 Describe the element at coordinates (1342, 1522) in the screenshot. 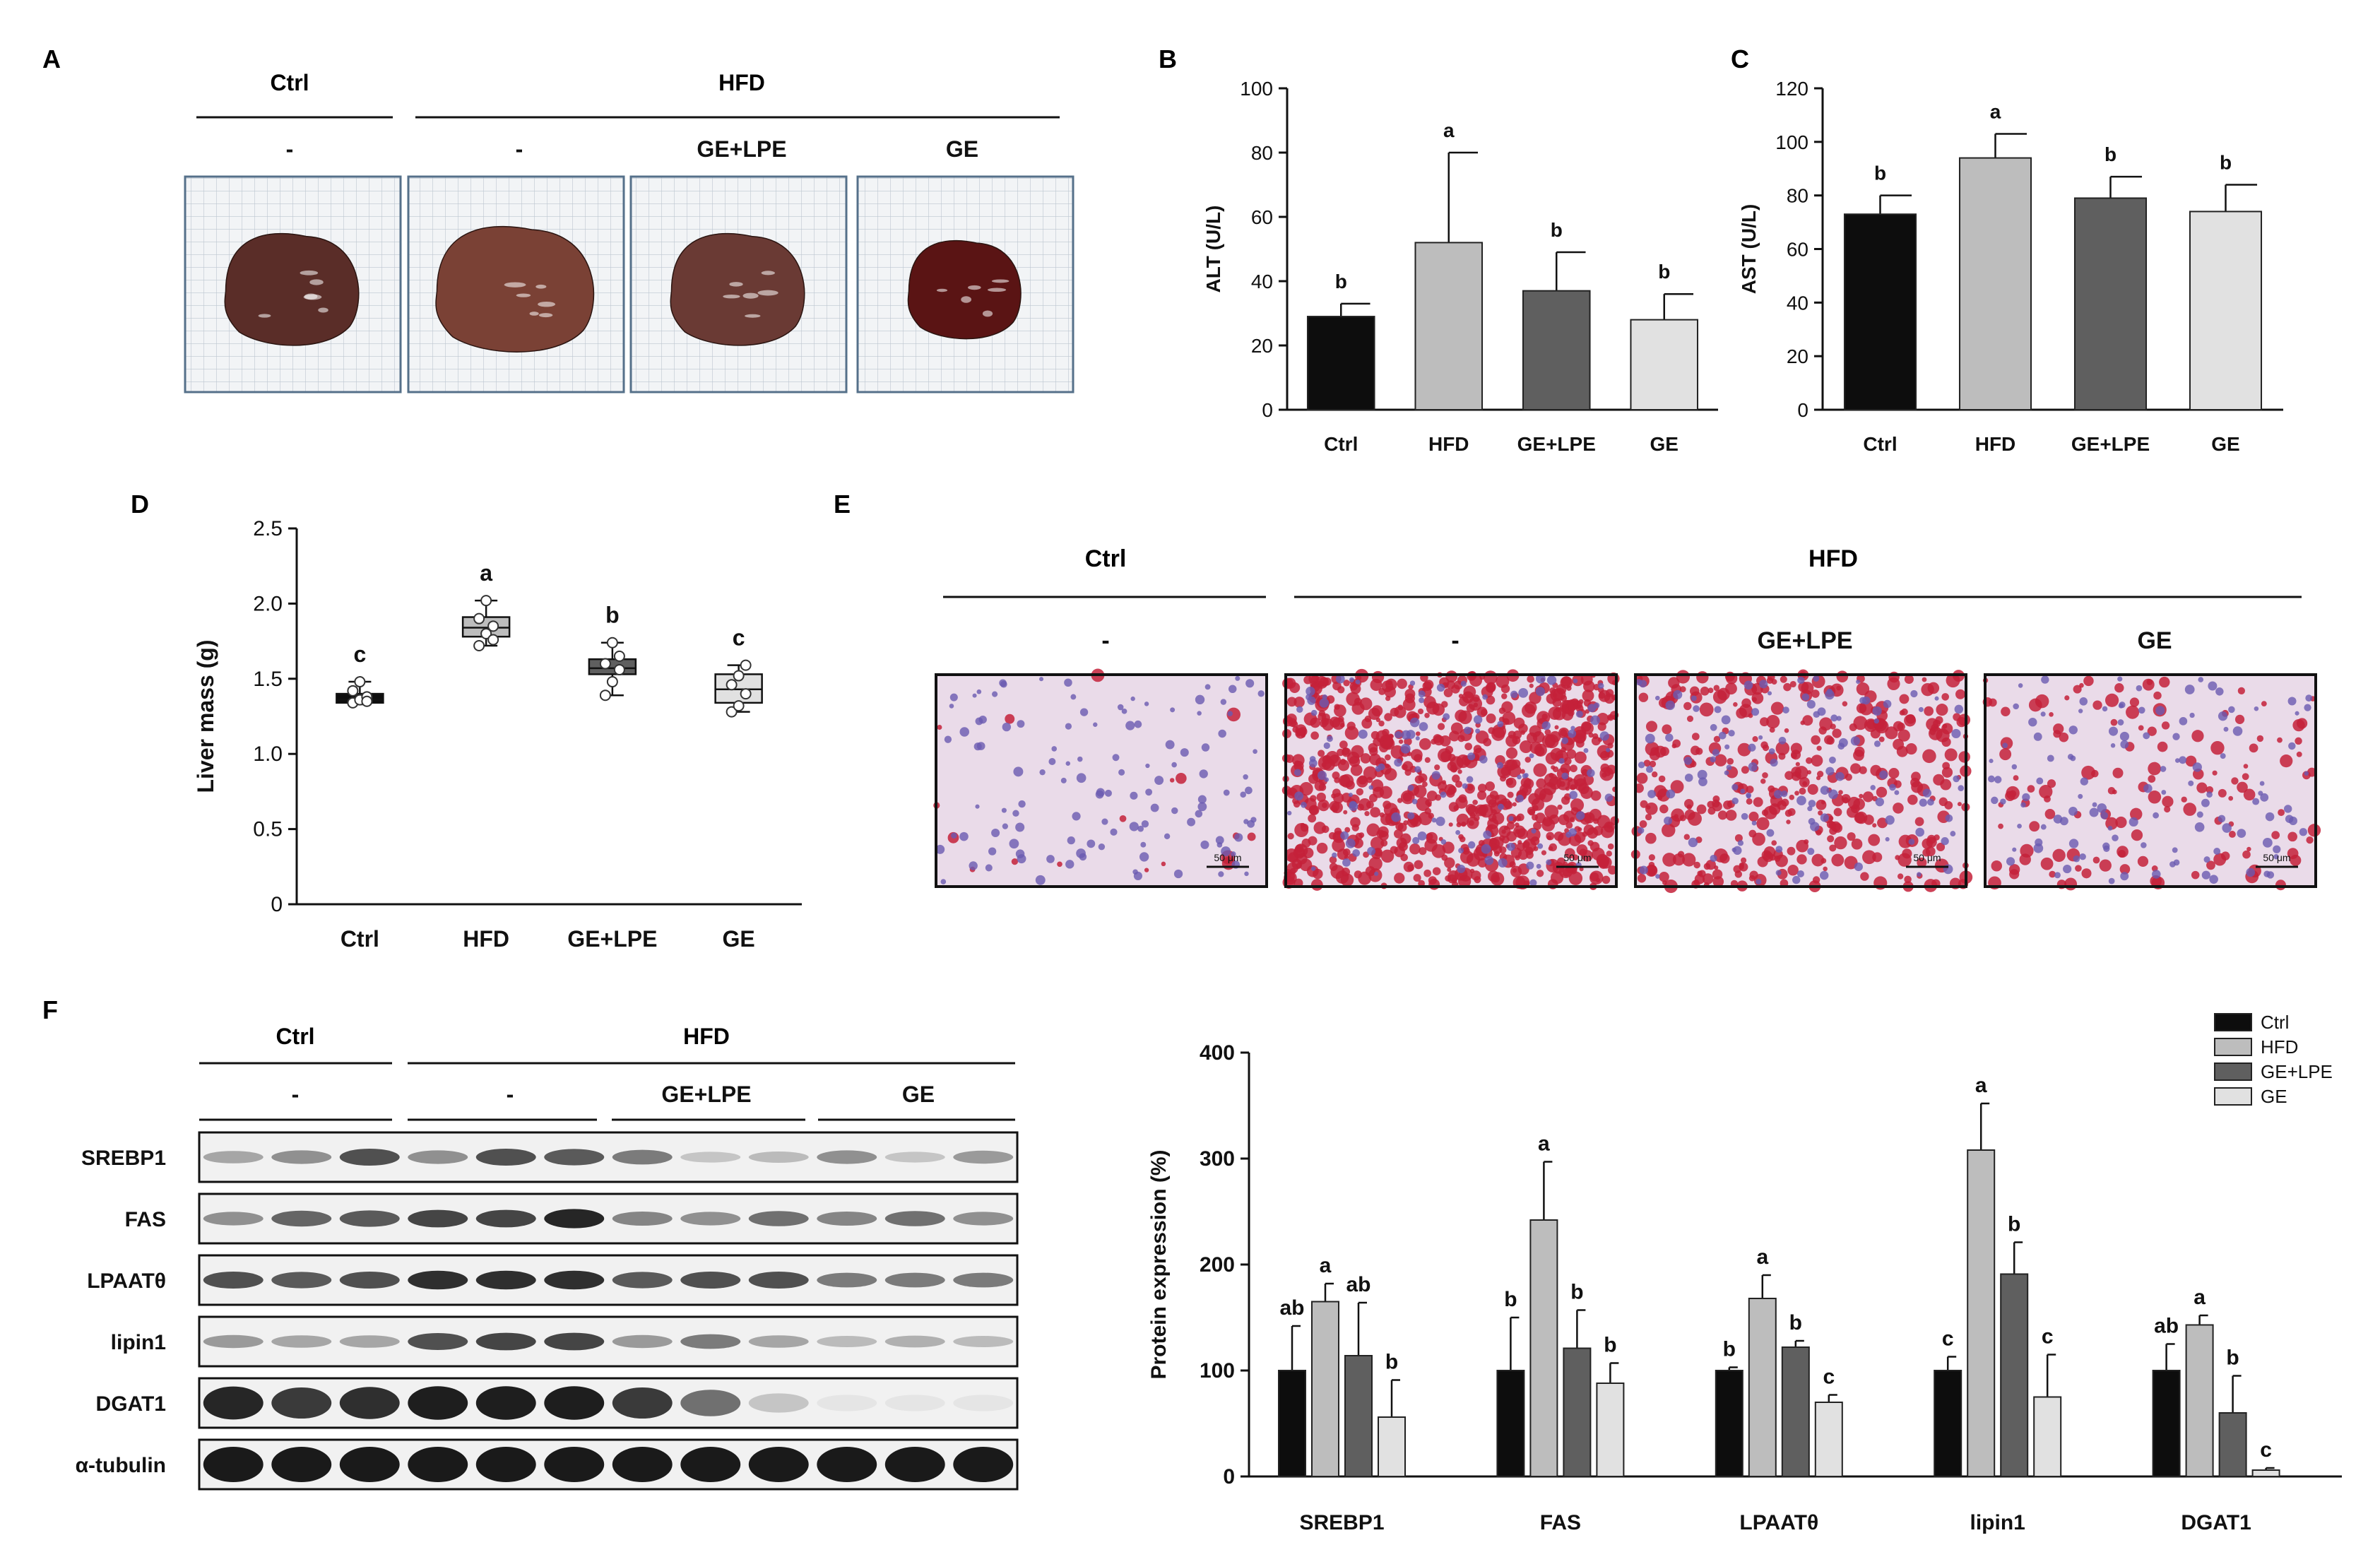

I see `x-tick-label: SREBP1` at that location.